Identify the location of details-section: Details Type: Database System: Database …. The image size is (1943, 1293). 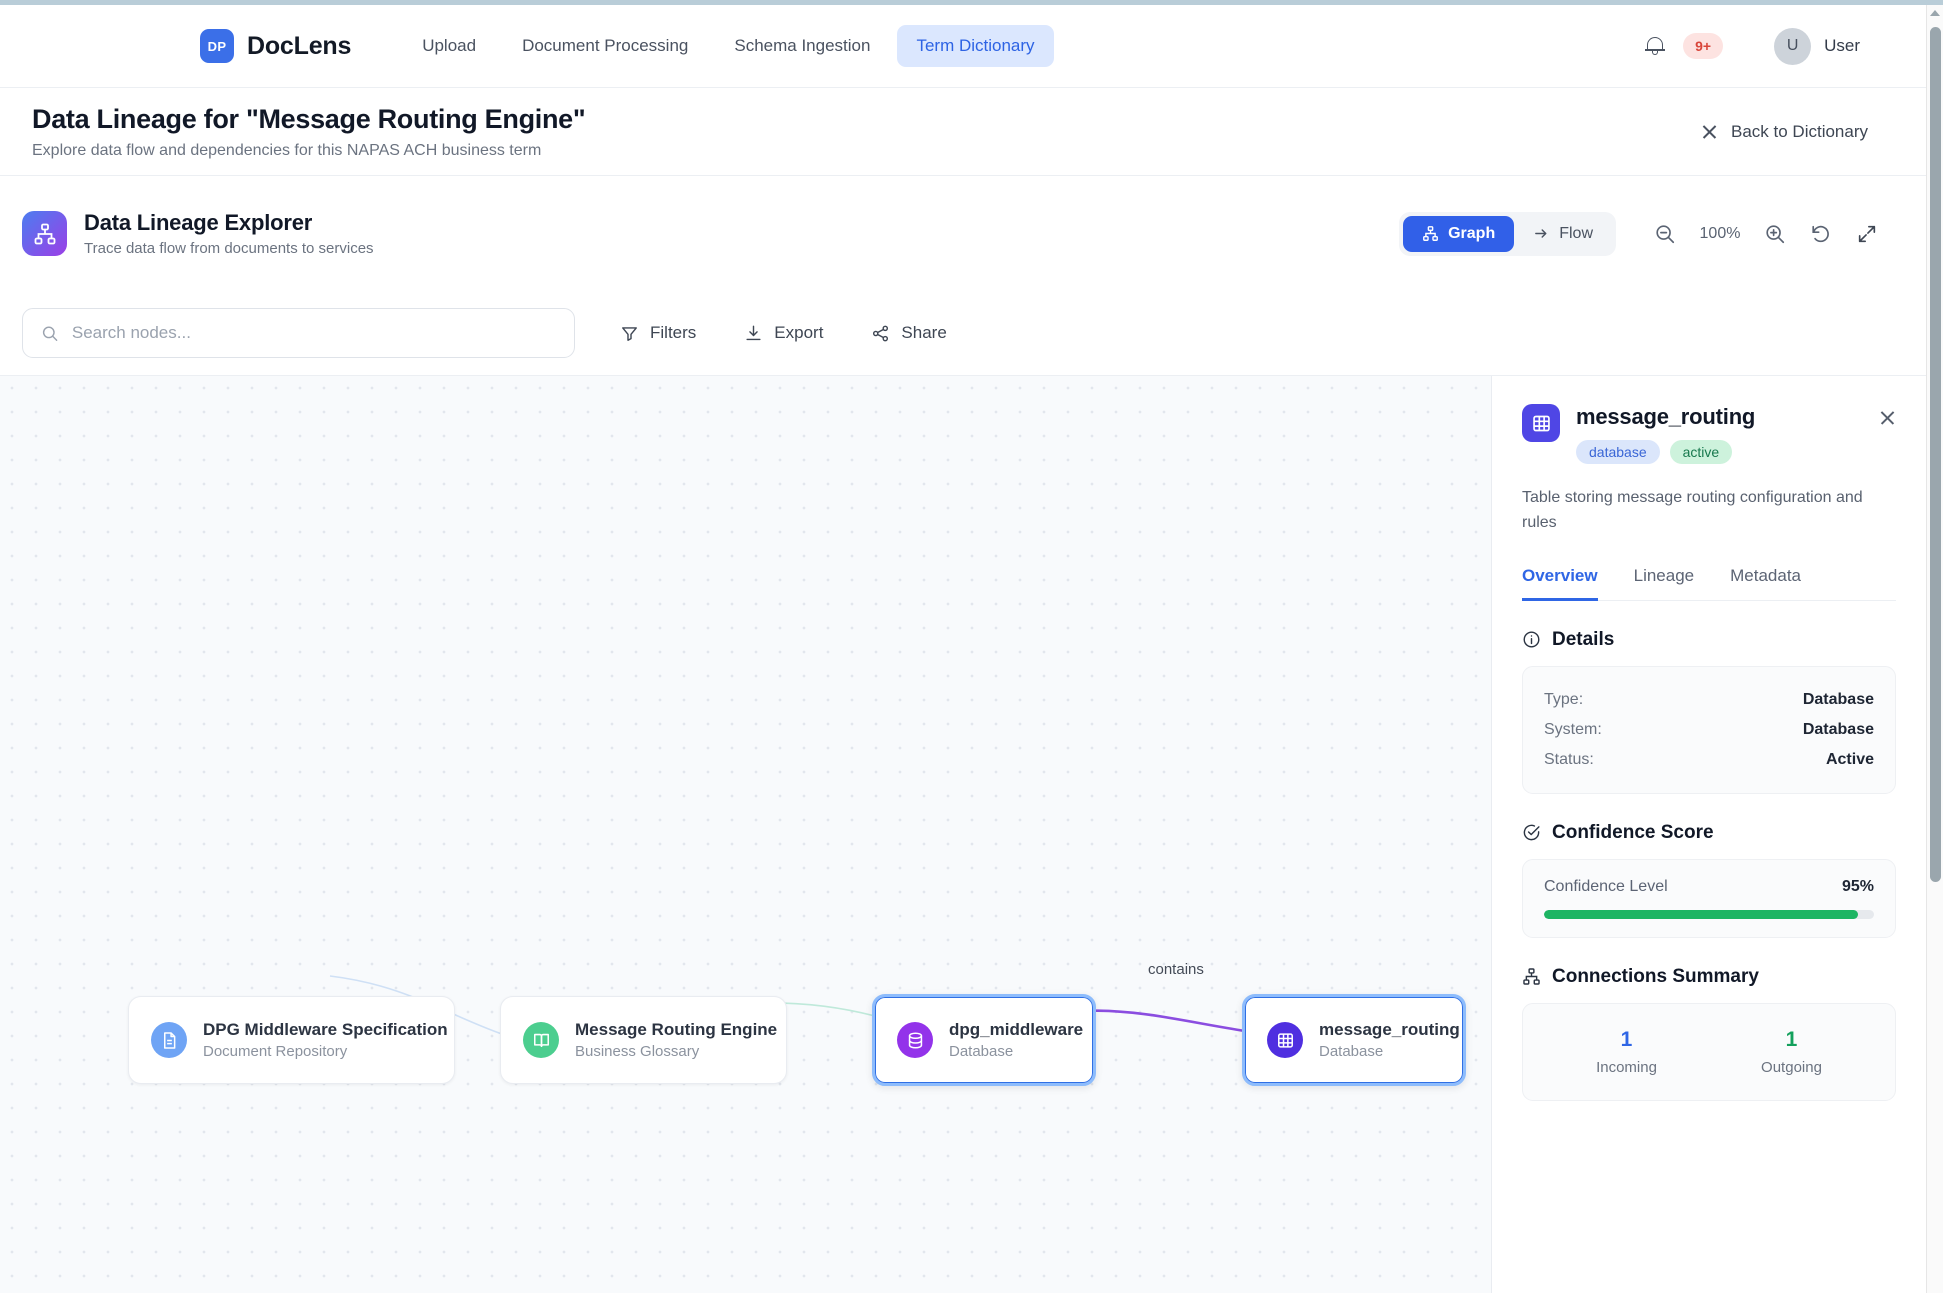
(1709, 711).